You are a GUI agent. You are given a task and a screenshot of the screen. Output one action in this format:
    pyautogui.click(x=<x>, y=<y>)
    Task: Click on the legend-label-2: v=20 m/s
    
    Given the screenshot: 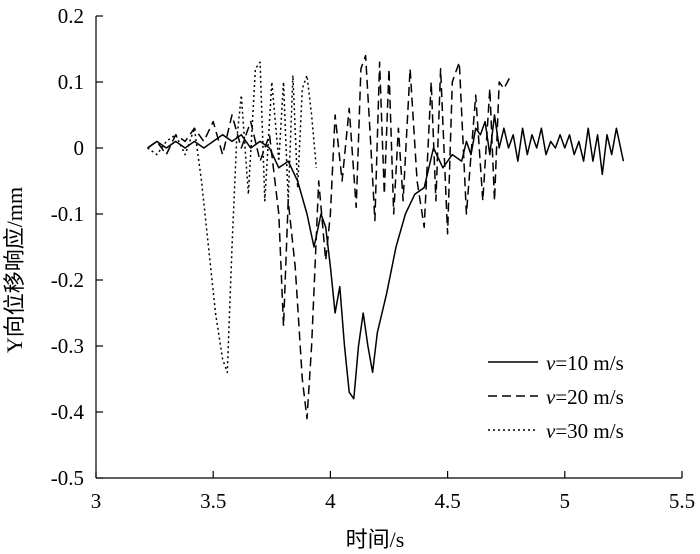 What is the action you would take?
    pyautogui.click(x=585, y=397)
    